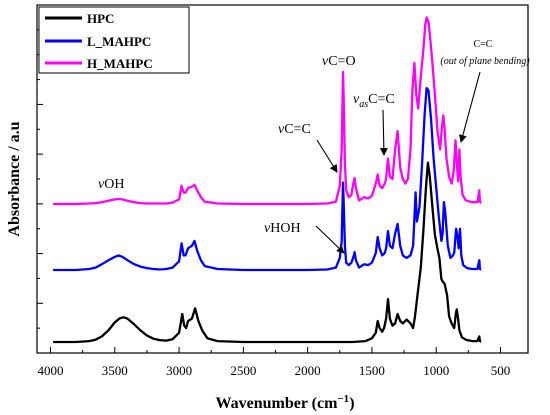  Describe the element at coordinates (308, 370) in the screenshot. I see `x-tick-label-2000: 2000` at that location.